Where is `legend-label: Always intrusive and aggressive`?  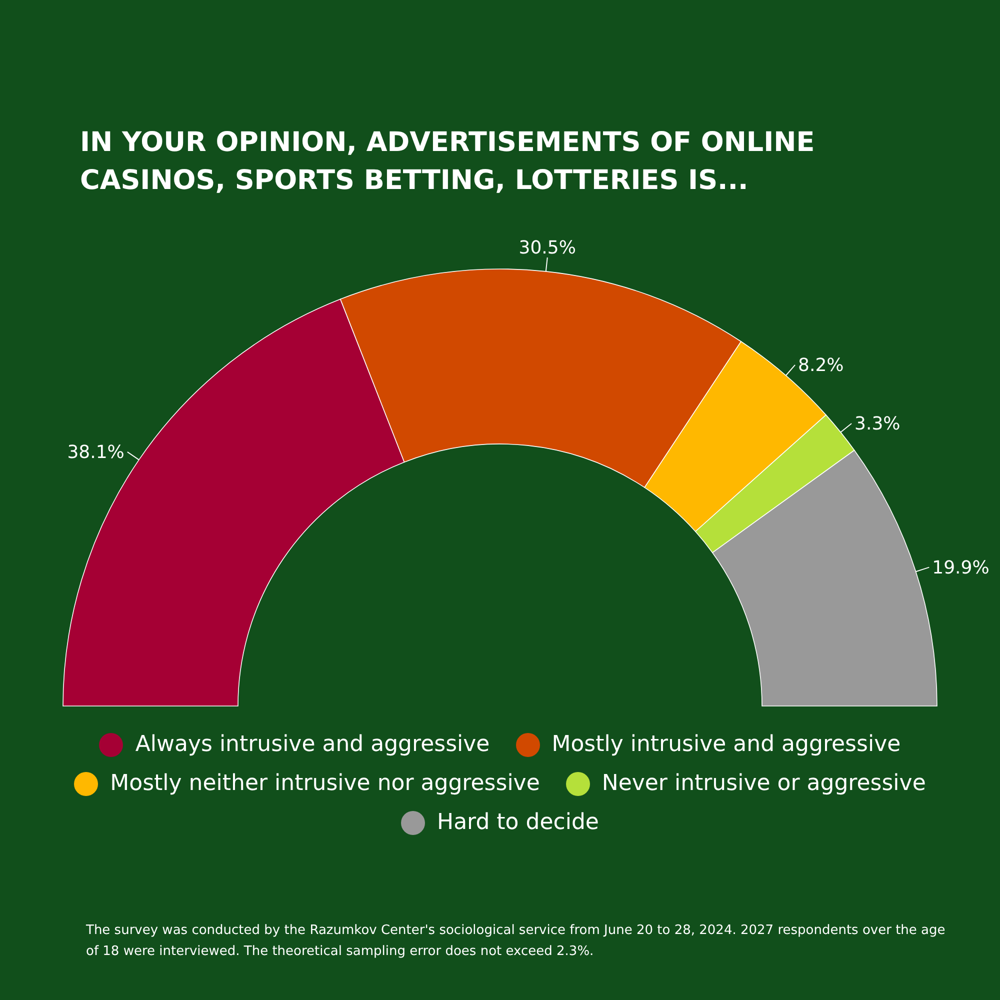 legend-label: Always intrusive and aggressive is located at coordinates (312, 744).